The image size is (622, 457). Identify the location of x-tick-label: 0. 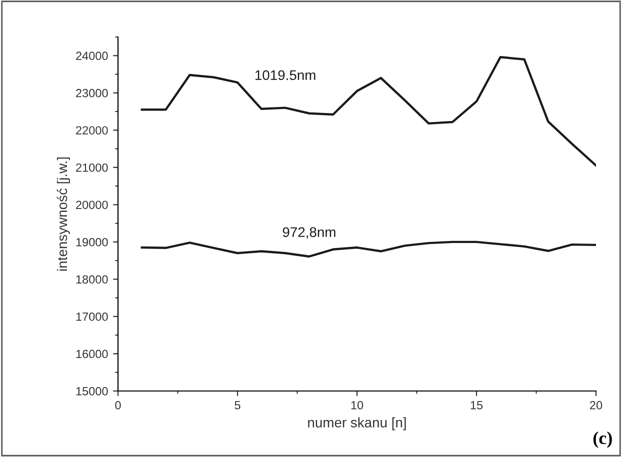
(118, 405).